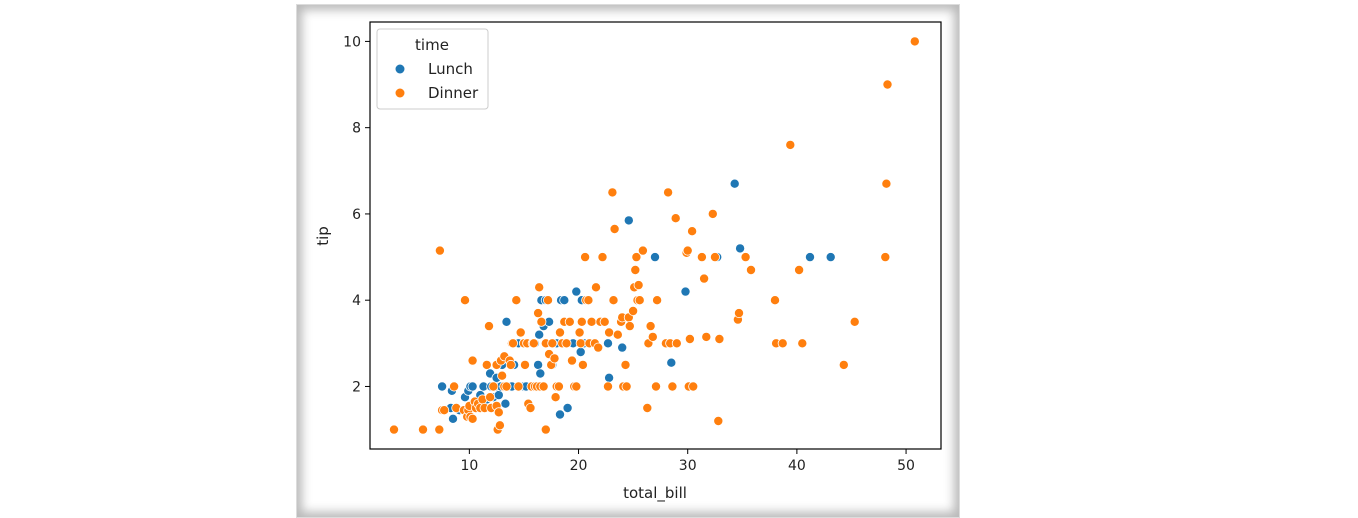 The image size is (1358, 518). I want to click on legend: time Lunch Dinner, so click(432, 69).